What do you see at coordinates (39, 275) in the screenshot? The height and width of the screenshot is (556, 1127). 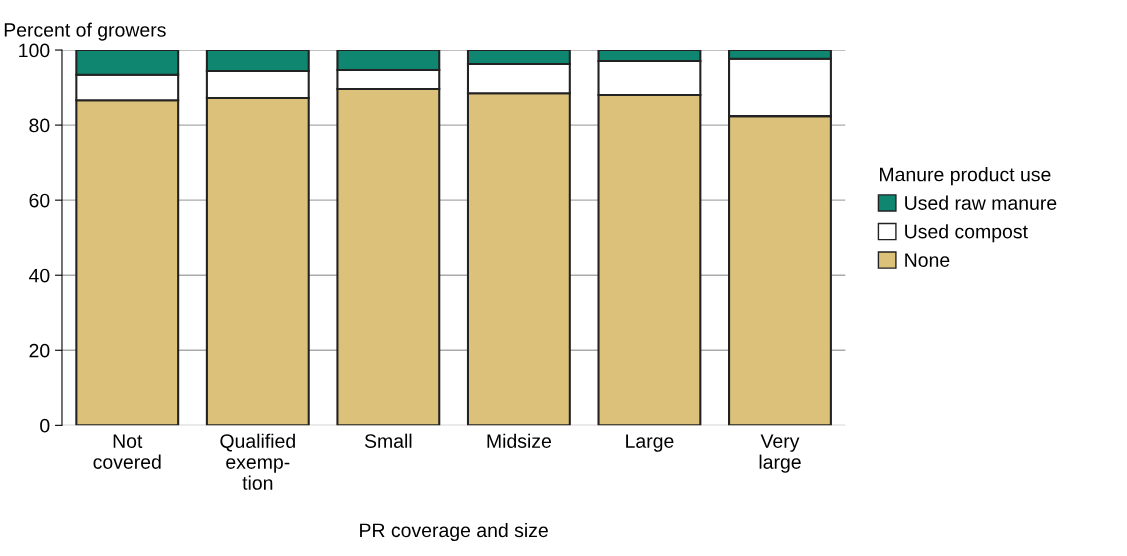 I see `y-tick-label: 40` at bounding box center [39, 275].